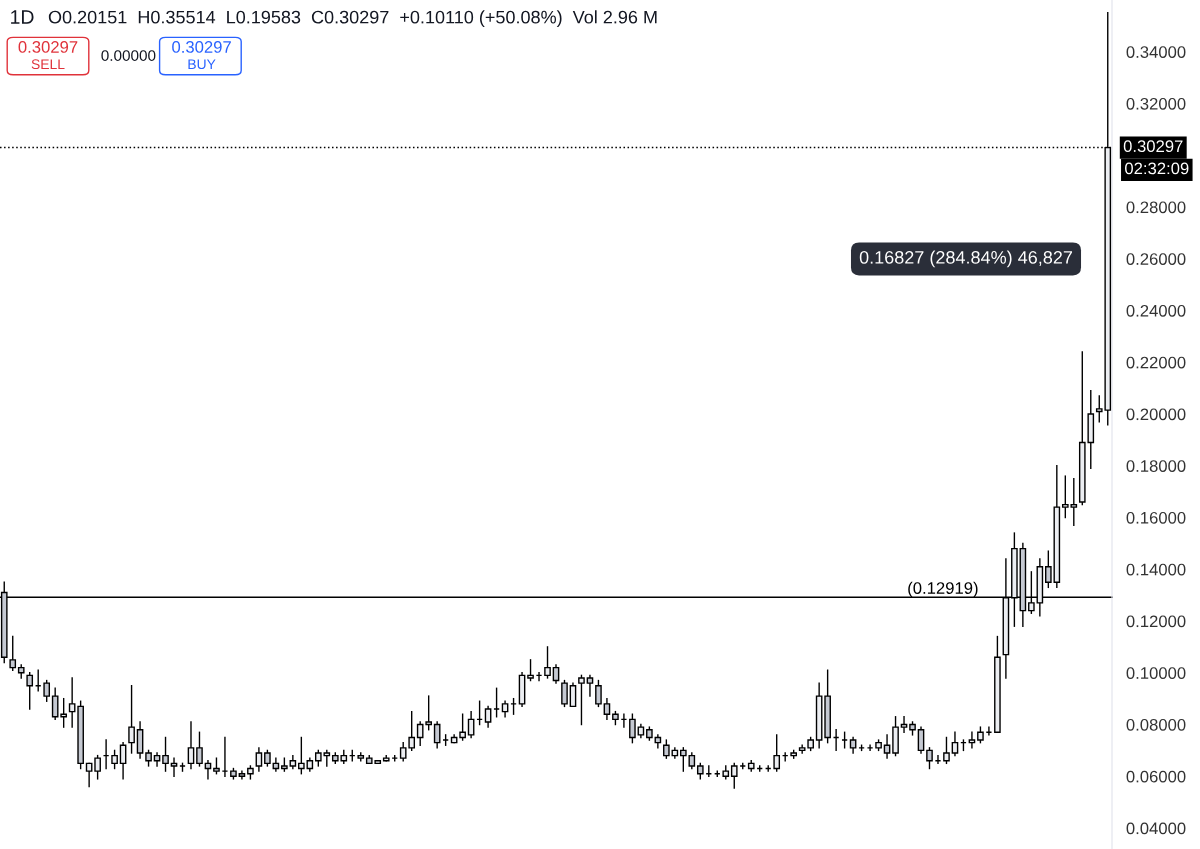  I want to click on y-tick-label: 0.08000, so click(1156, 724).